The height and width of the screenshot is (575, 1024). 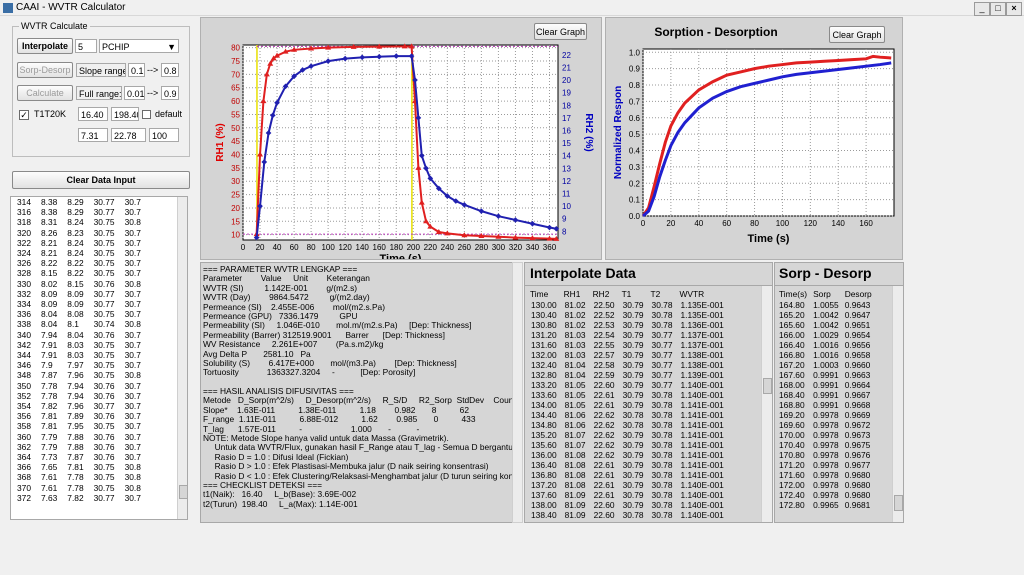 I want to click on interpolate-row: 136.80 81.08 22.61 30.79 30.78 1.141E-001, so click(x=627, y=475).